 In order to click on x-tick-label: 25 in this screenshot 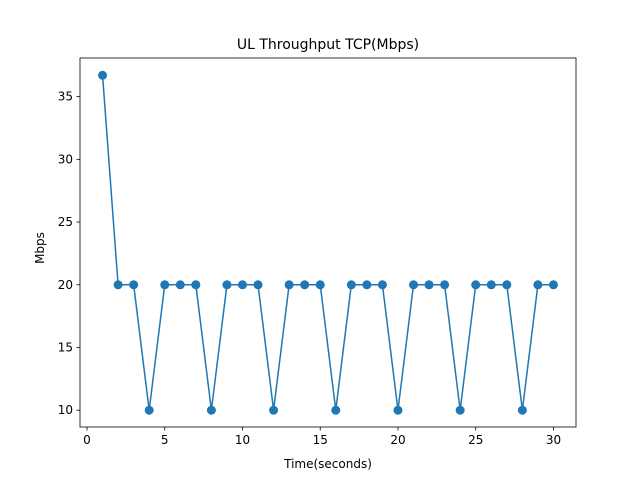, I will do `click(475, 440)`.